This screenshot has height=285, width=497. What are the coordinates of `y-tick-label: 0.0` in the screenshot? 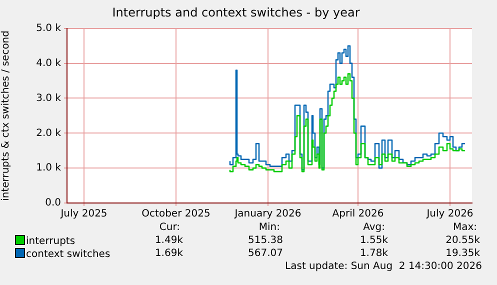 It's located at (53, 203).